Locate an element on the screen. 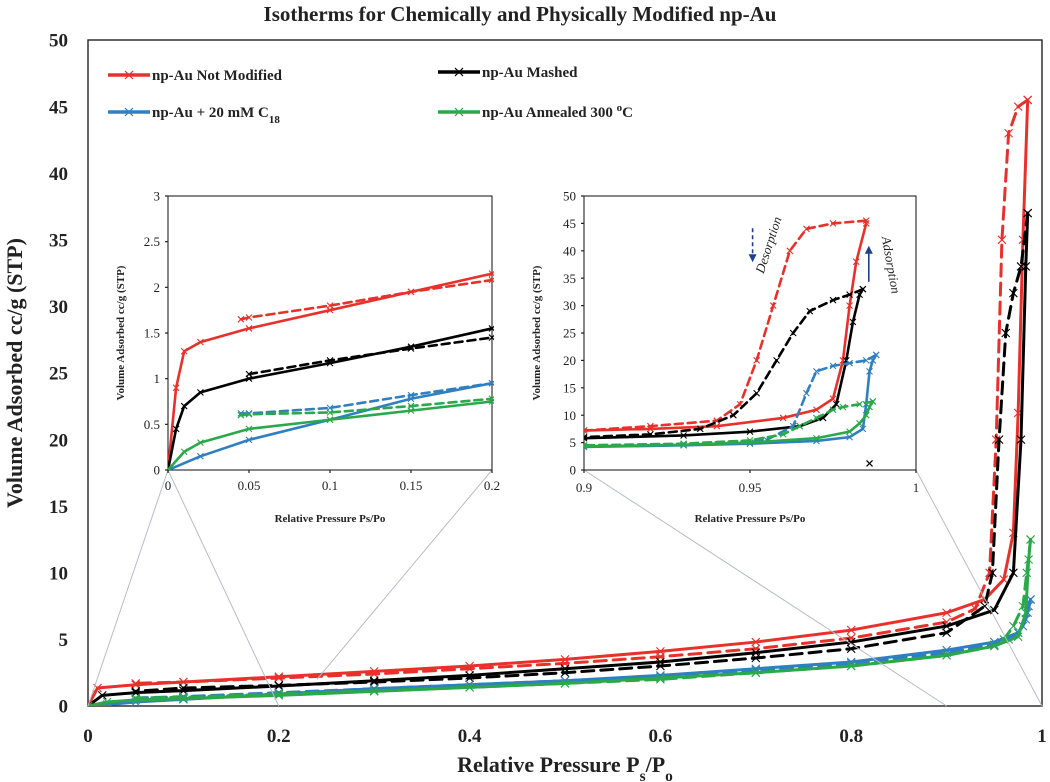 Image resolution: width=1050 pixels, height=782 pixels. inset_low-ytick-label: 2 is located at coordinates (157, 287).